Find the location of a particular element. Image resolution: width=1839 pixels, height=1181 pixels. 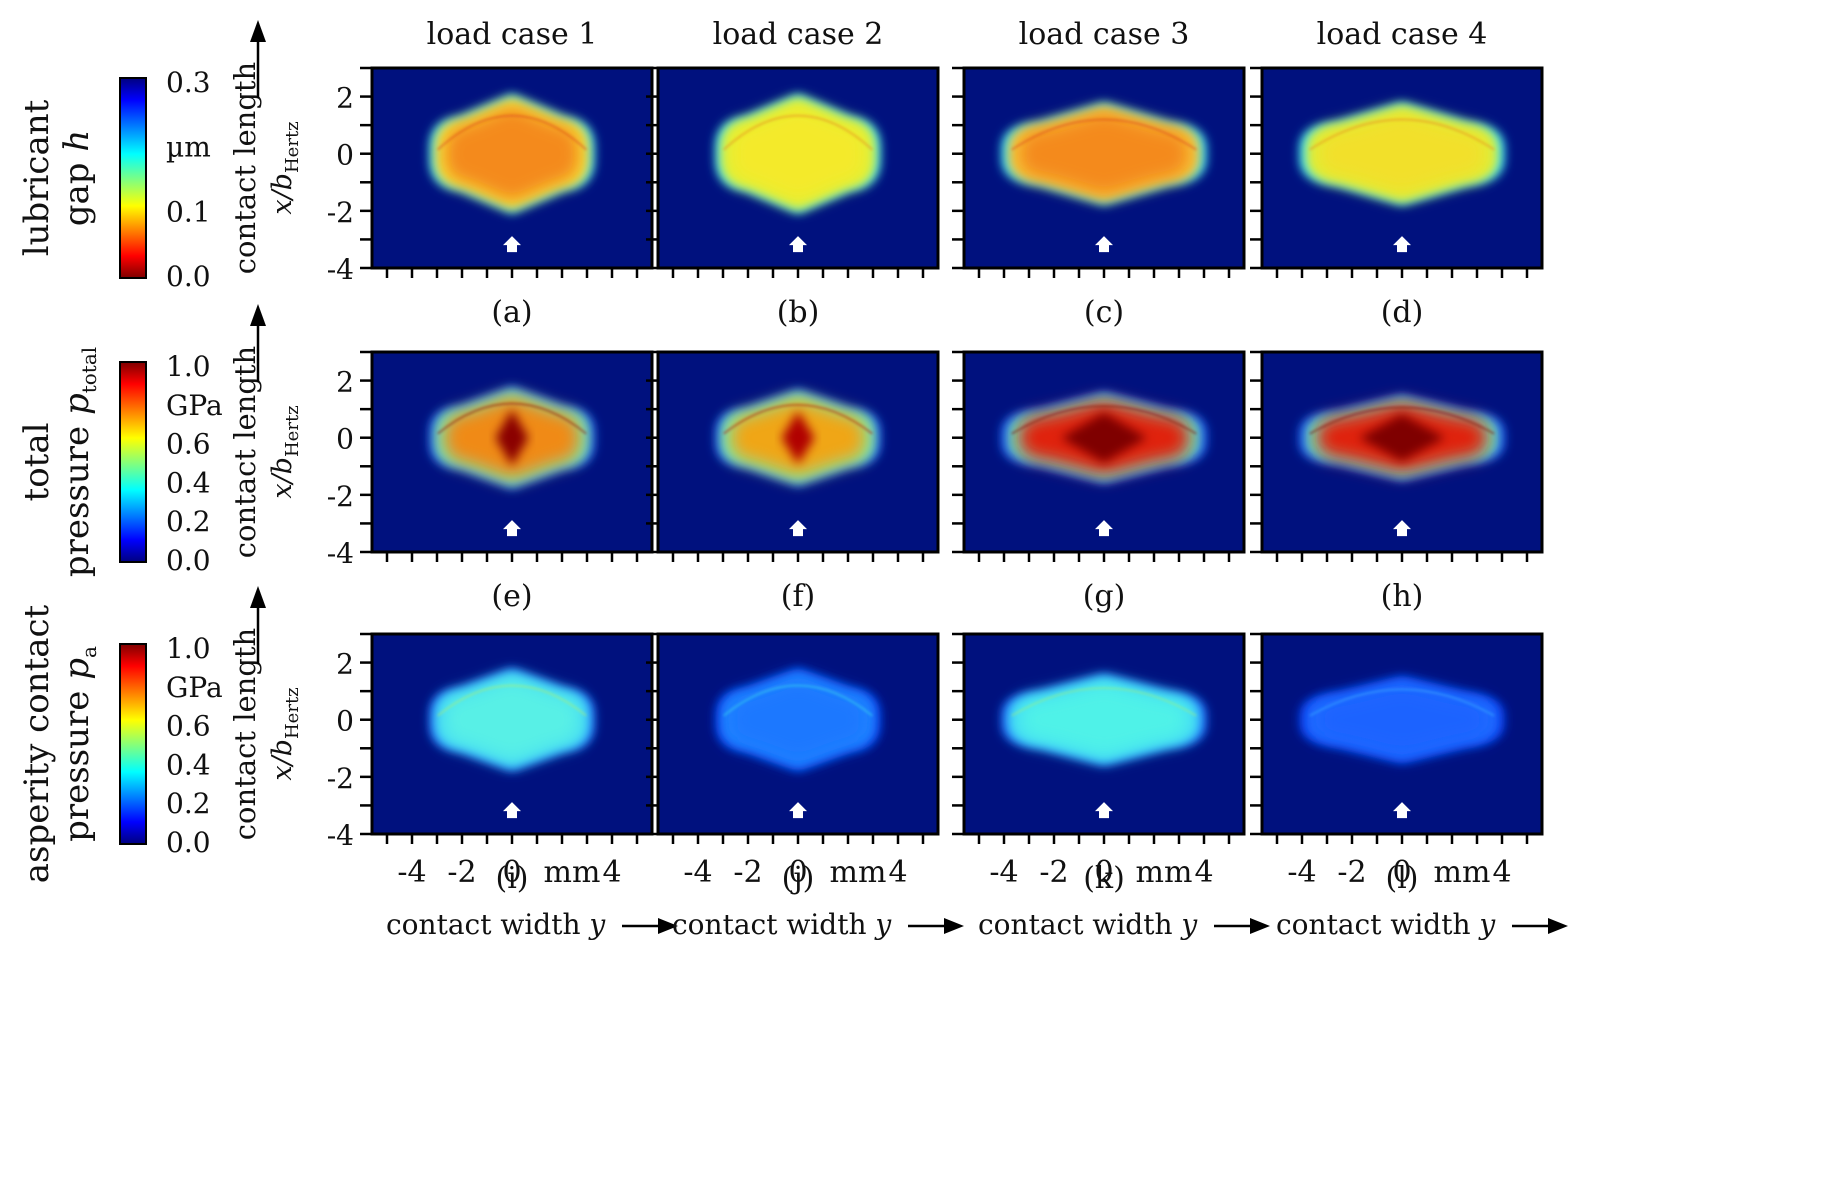

row-title-line2: pressure pa is located at coordinates (79, 744).